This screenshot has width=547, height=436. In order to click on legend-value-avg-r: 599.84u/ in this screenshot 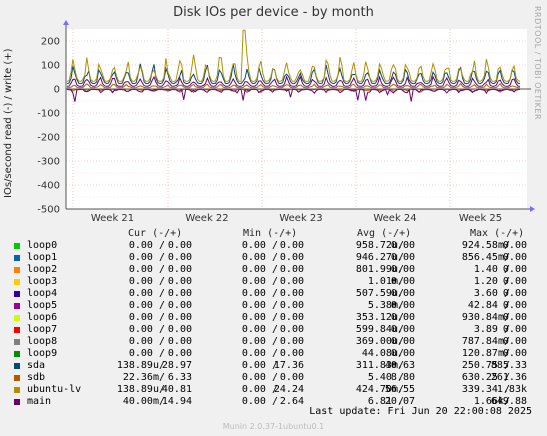, I will do `click(379, 329)`.